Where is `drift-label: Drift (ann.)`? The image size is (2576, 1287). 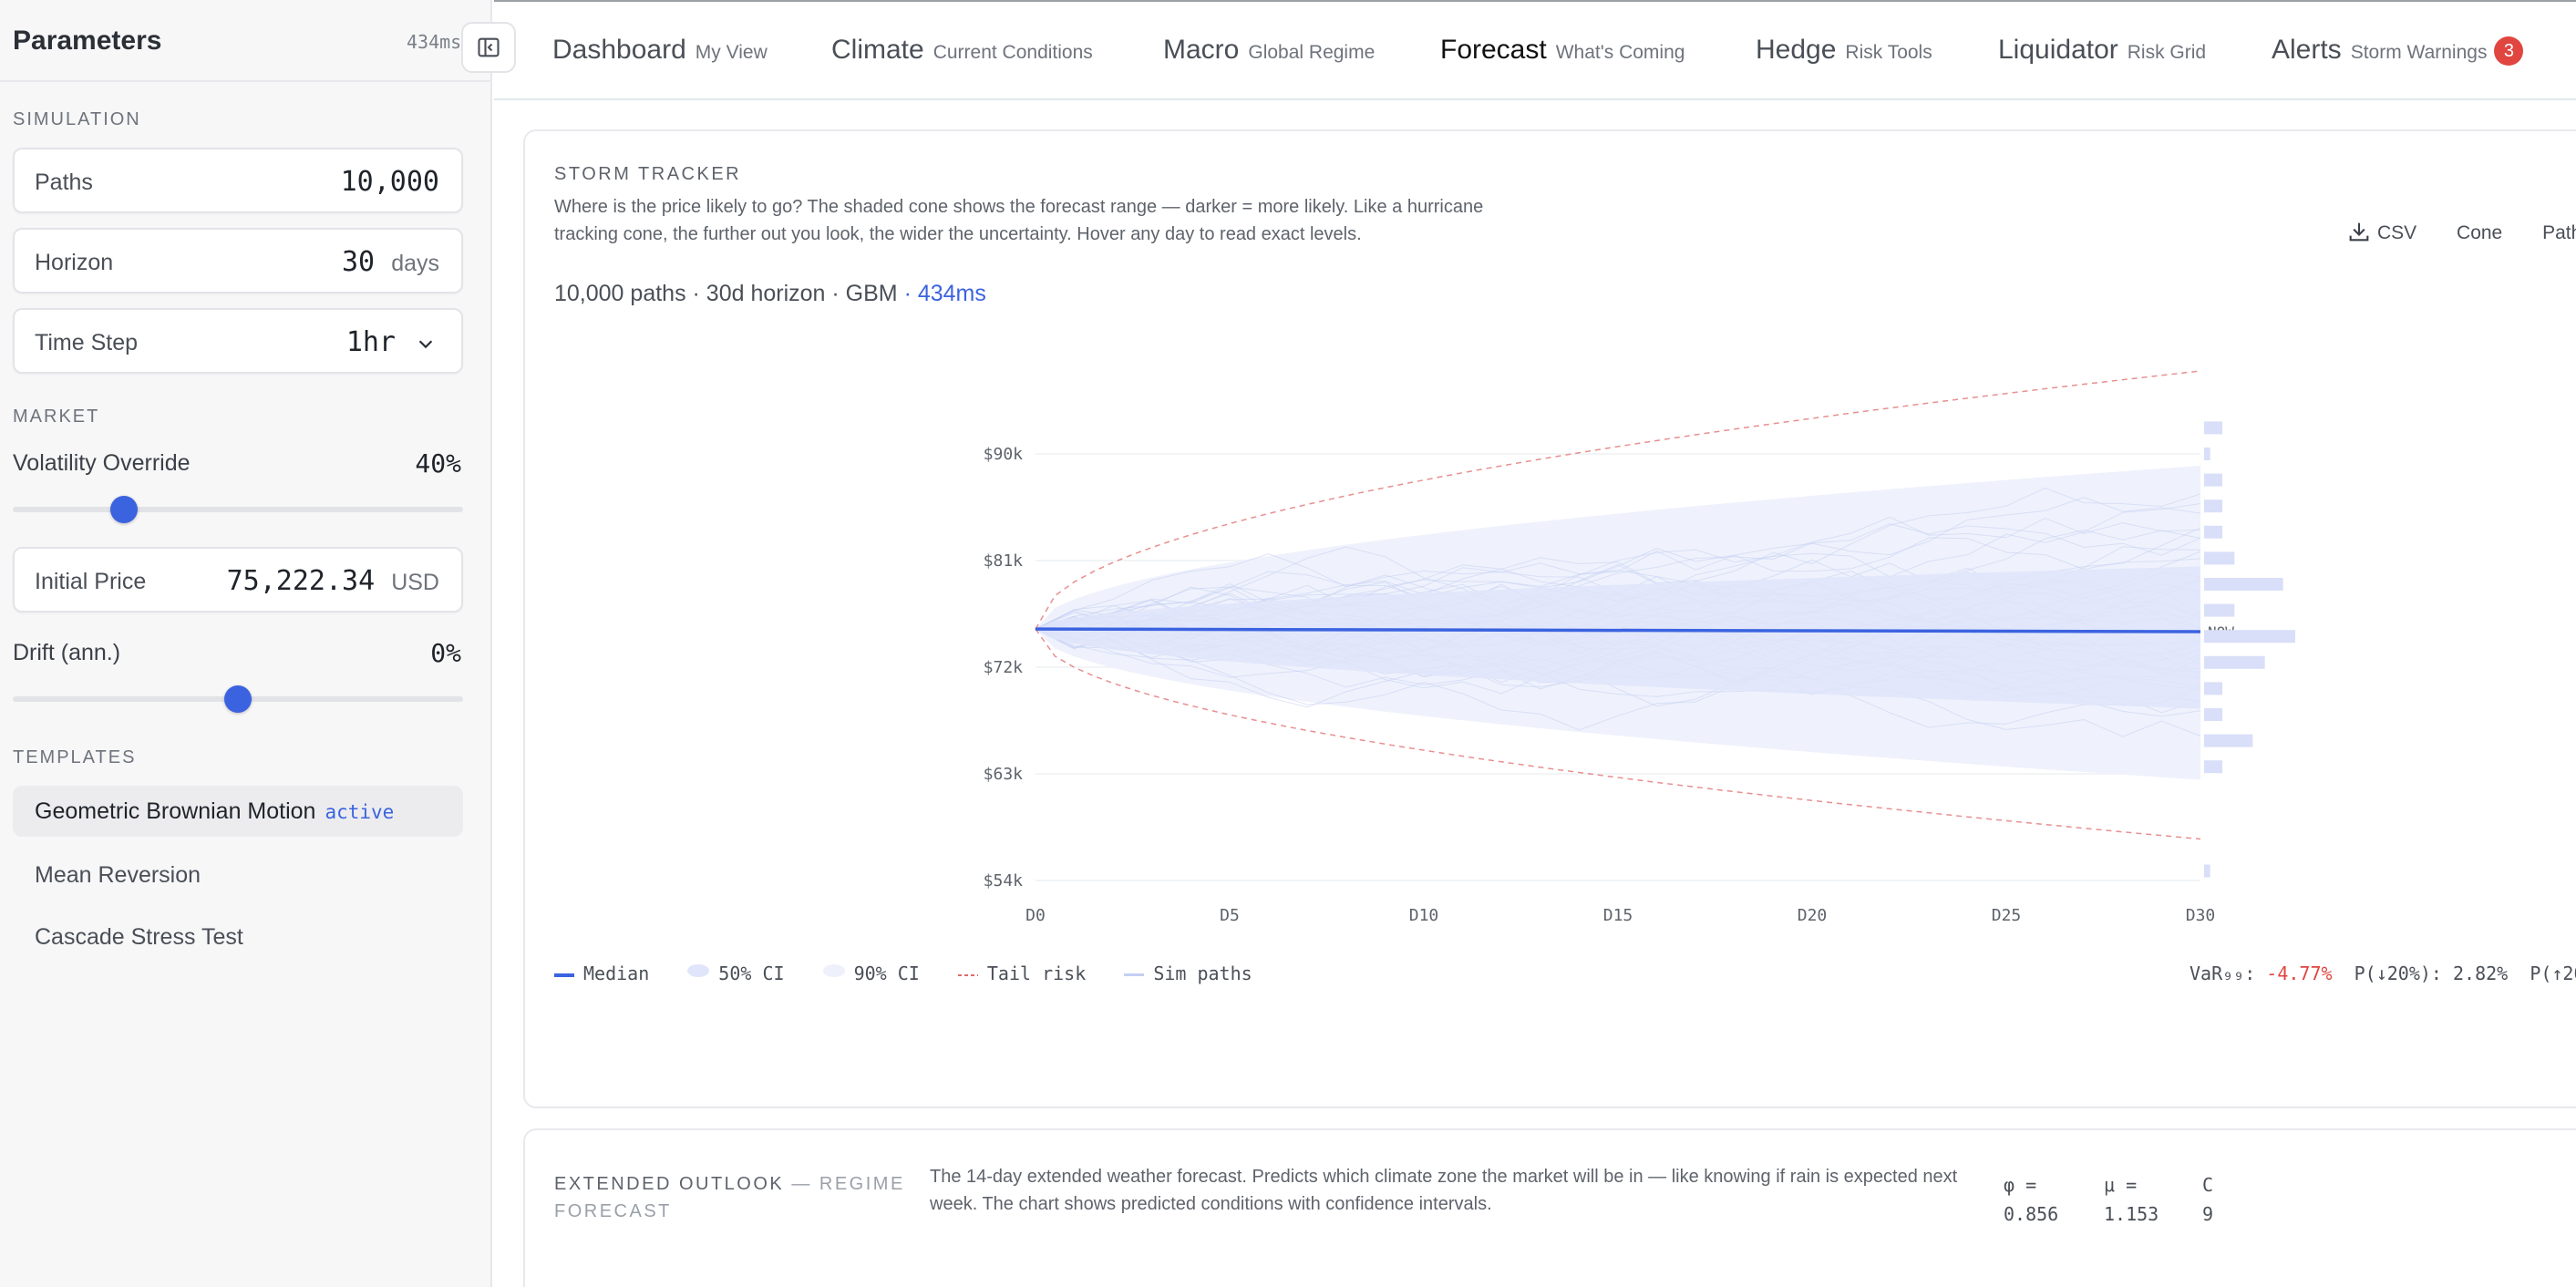
drift-label: Drift (ann.) is located at coordinates (66, 653).